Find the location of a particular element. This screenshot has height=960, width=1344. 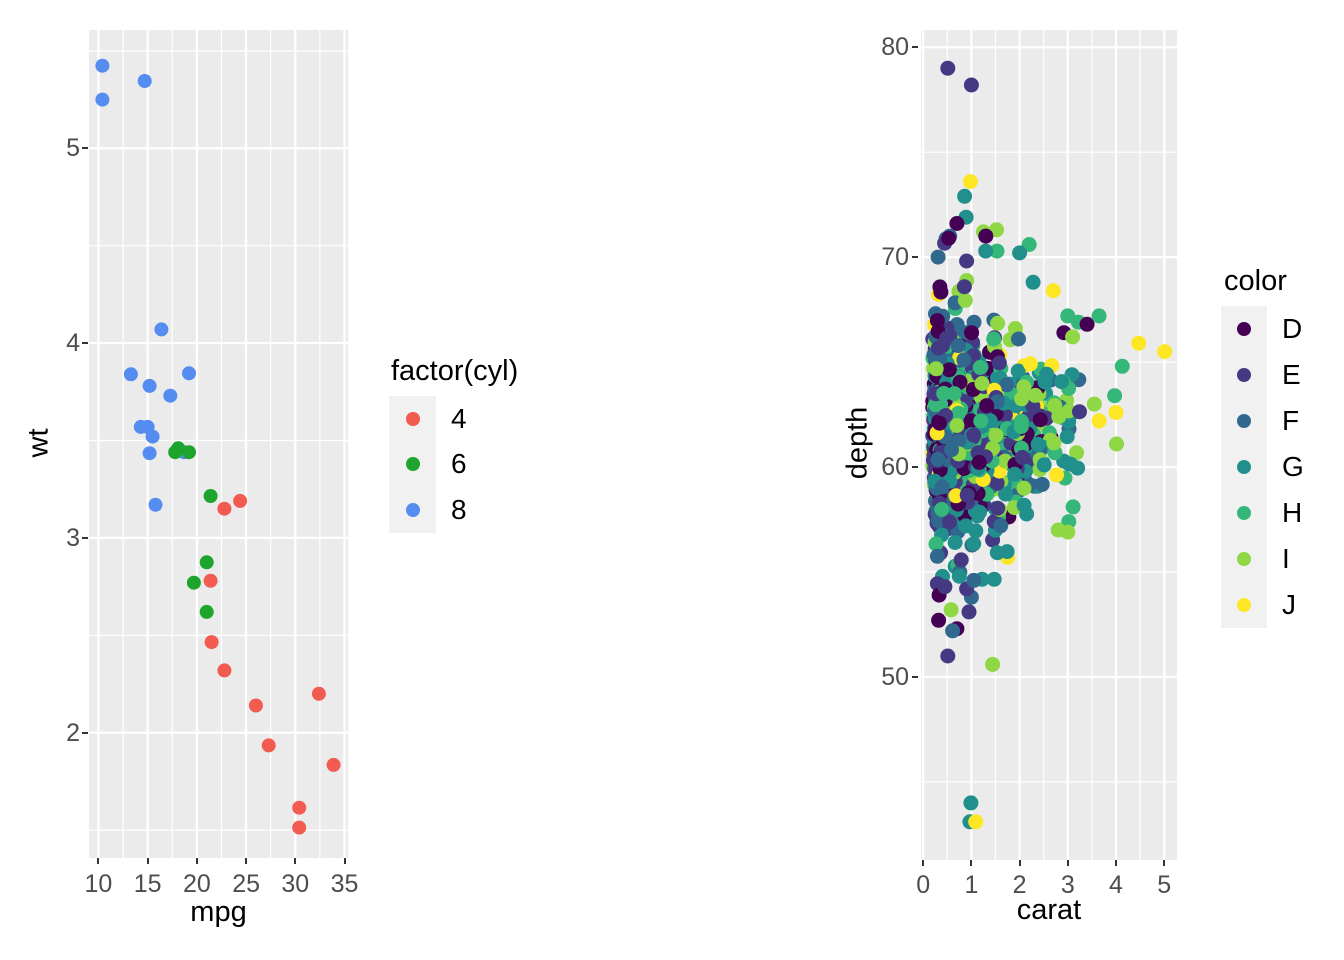

data-points is located at coordinates (1049, 445).